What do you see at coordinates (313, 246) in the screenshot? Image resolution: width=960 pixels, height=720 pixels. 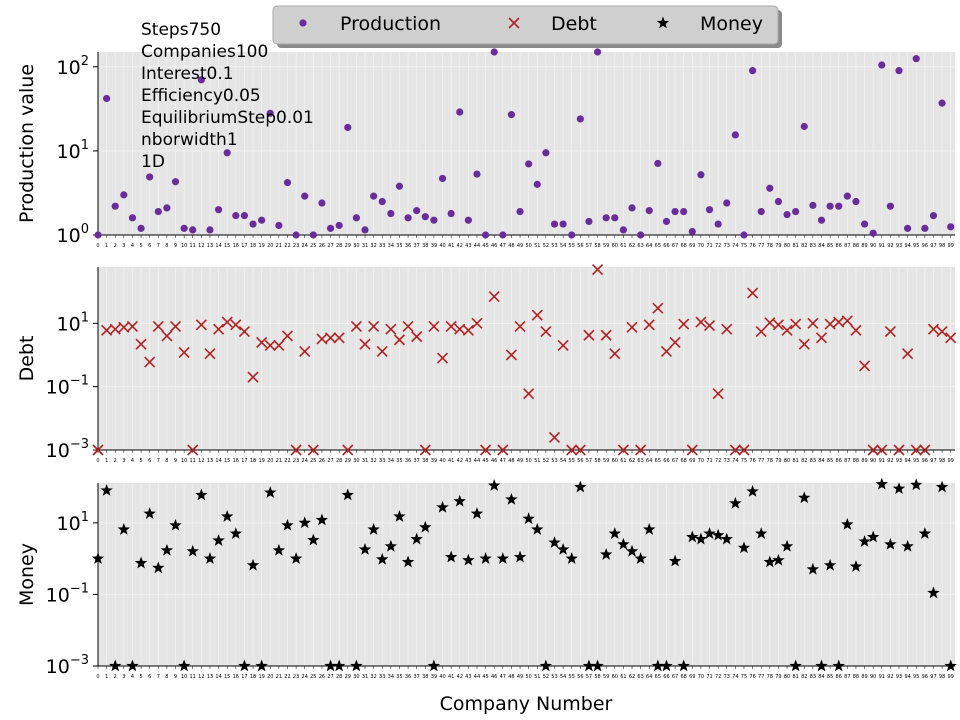 I see `x-tick-label: 25` at bounding box center [313, 246].